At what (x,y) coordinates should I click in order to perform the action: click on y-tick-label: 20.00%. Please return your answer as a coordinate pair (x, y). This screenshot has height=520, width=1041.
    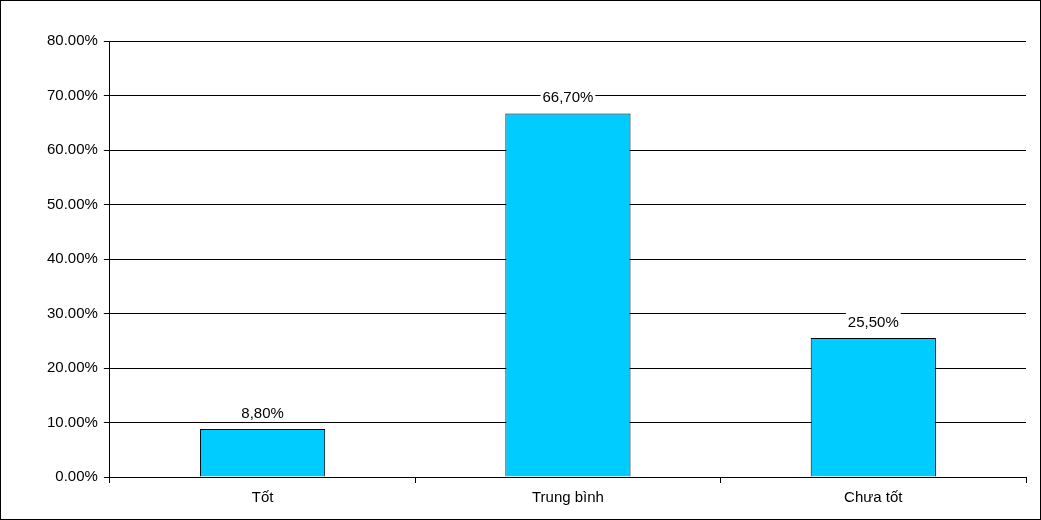
    Looking at the image, I should click on (72, 367).